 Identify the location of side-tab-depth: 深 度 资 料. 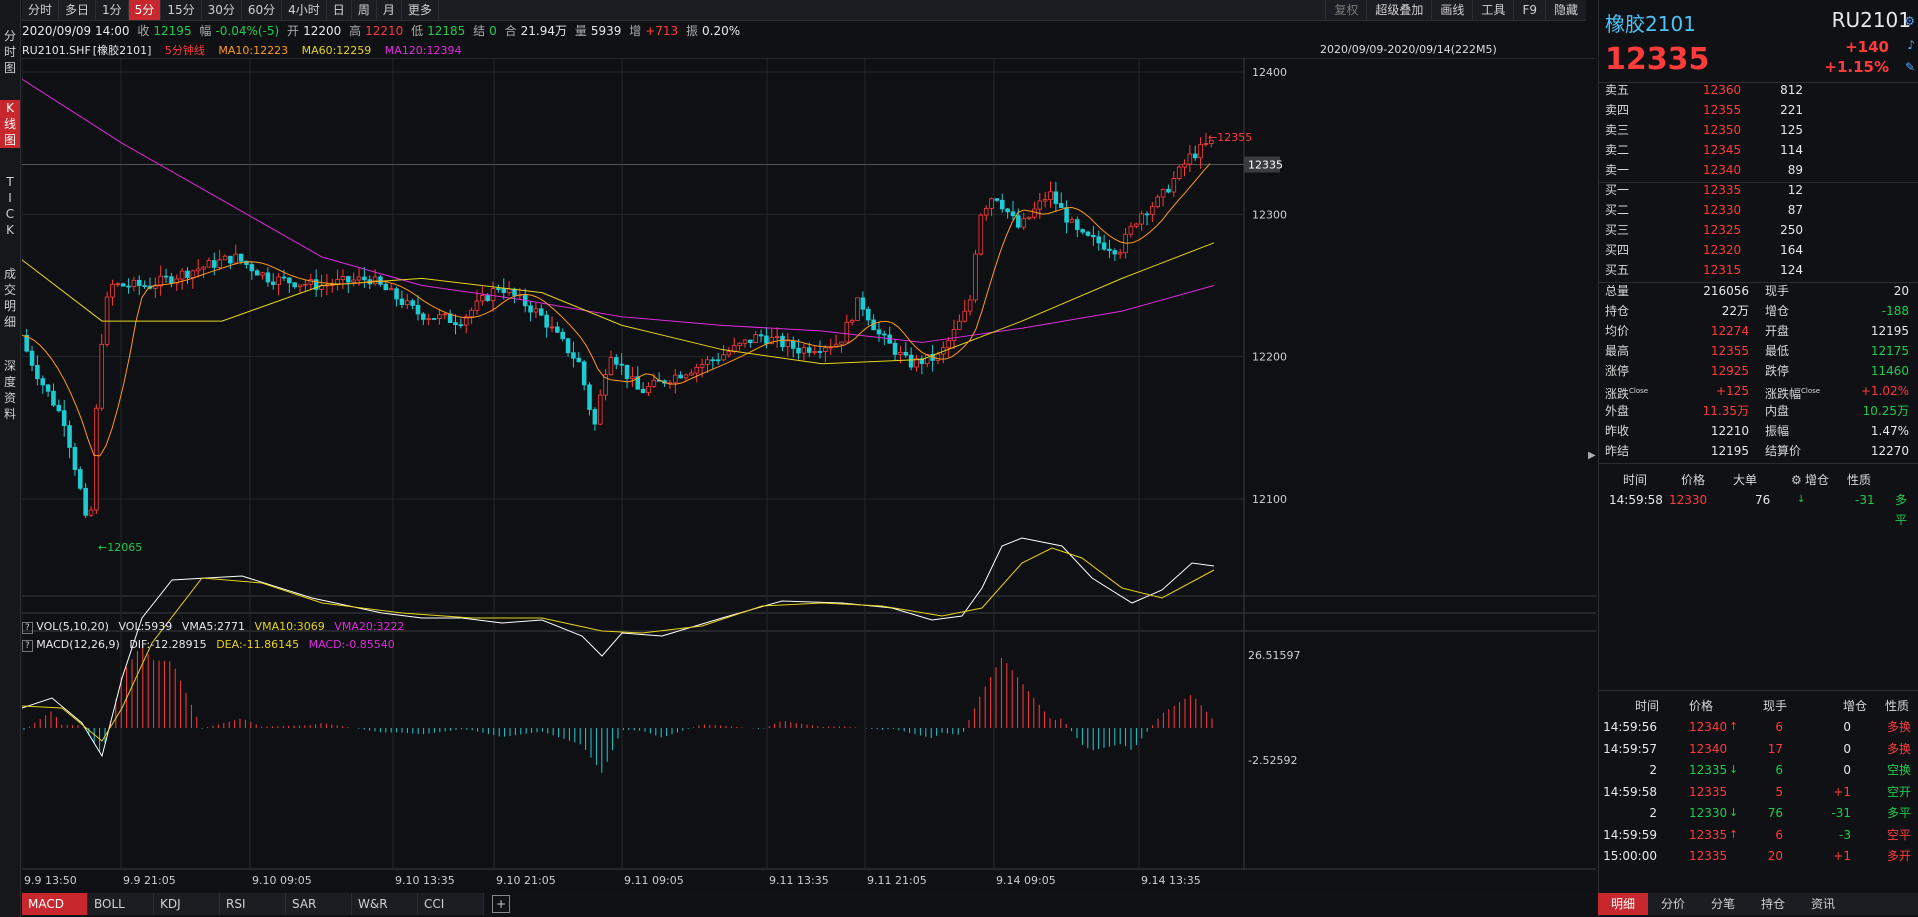
(9, 390).